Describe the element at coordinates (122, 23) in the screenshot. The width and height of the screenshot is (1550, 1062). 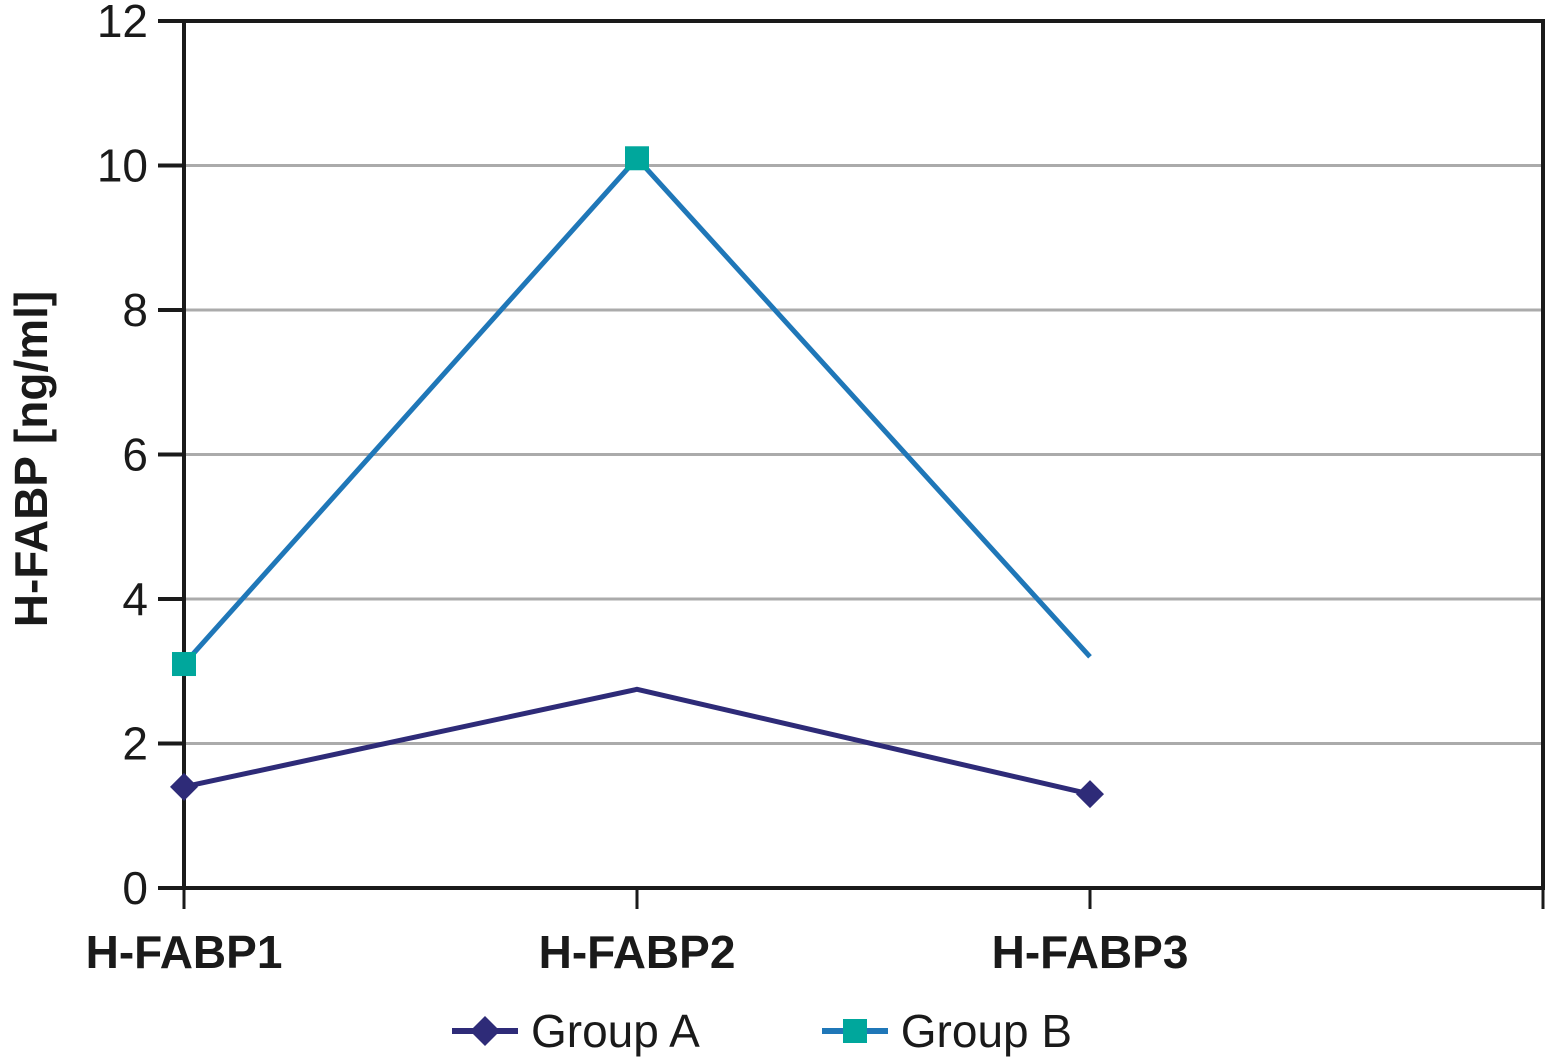
I see `y-tick-label: 12` at that location.